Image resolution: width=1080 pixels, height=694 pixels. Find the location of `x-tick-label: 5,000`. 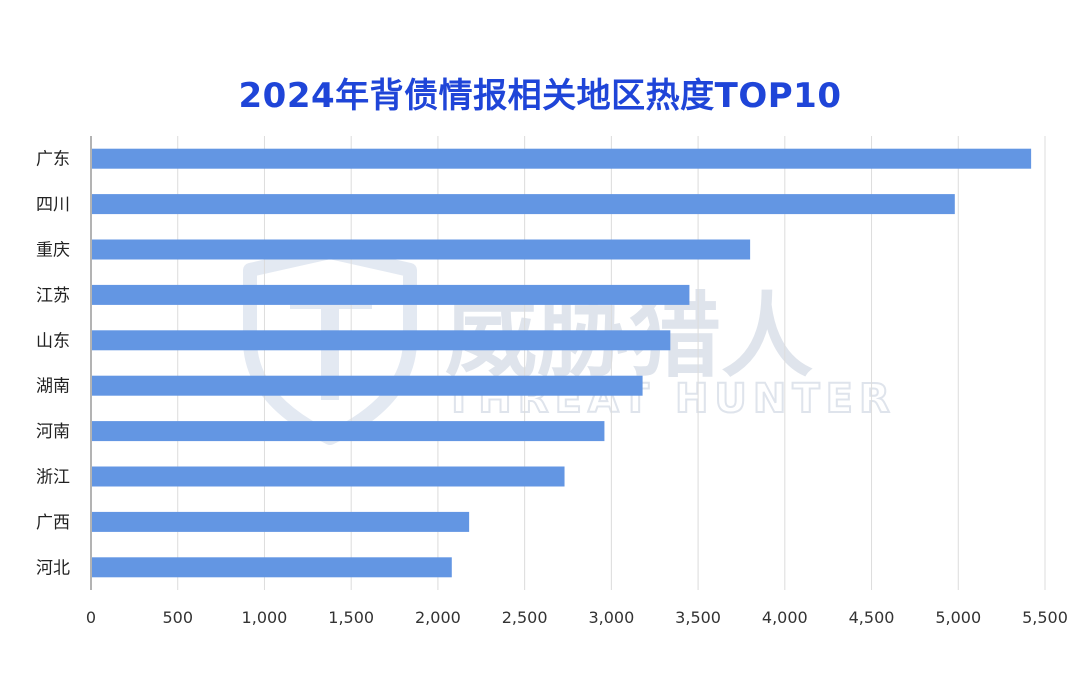

x-tick-label: 5,000 is located at coordinates (958, 617).